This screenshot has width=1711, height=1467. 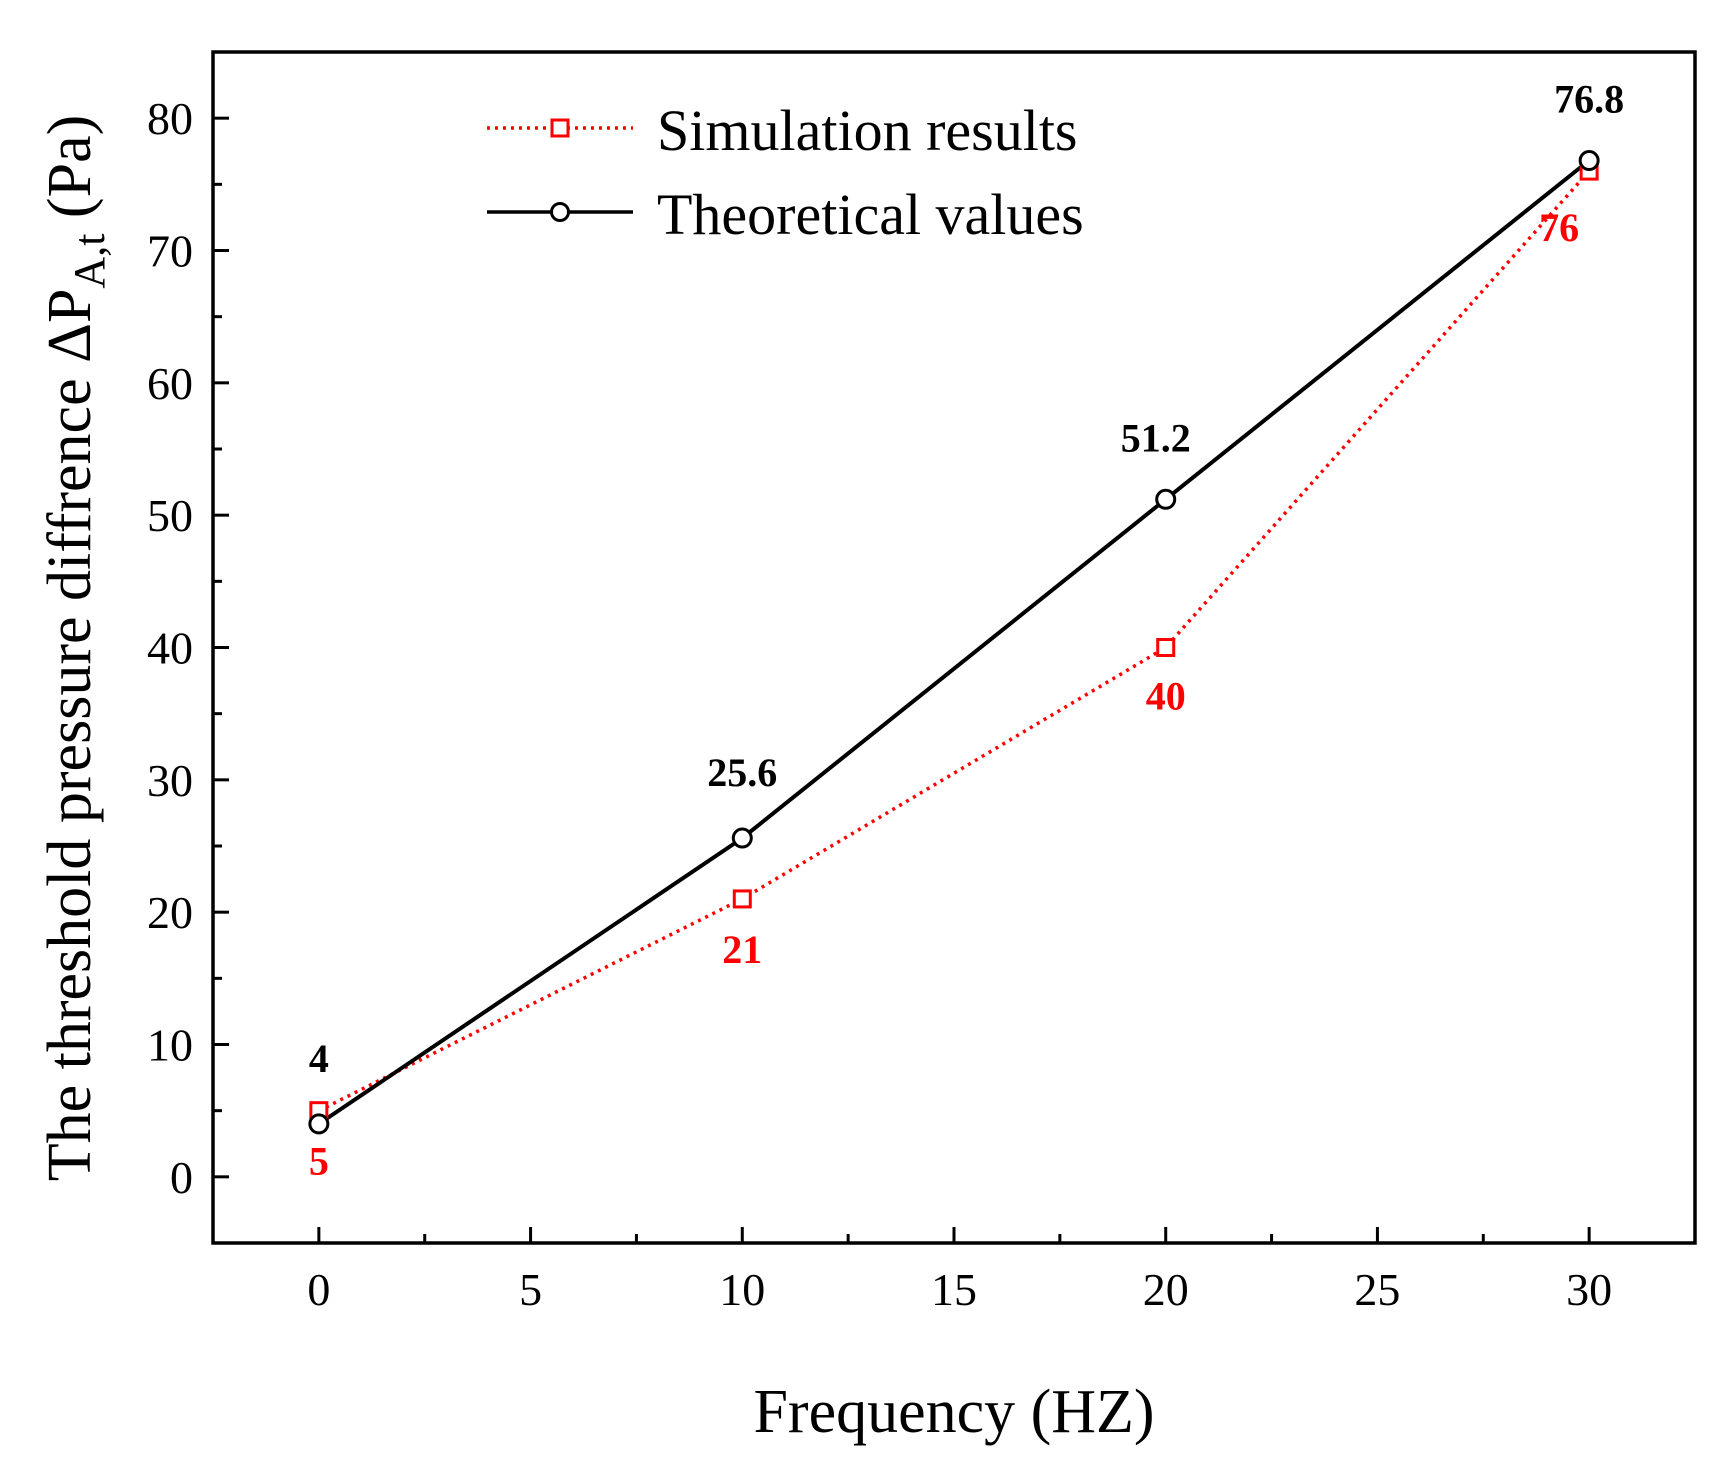 What do you see at coordinates (89, 261) in the screenshot?
I see `y-axis-title-subscript: A,t` at bounding box center [89, 261].